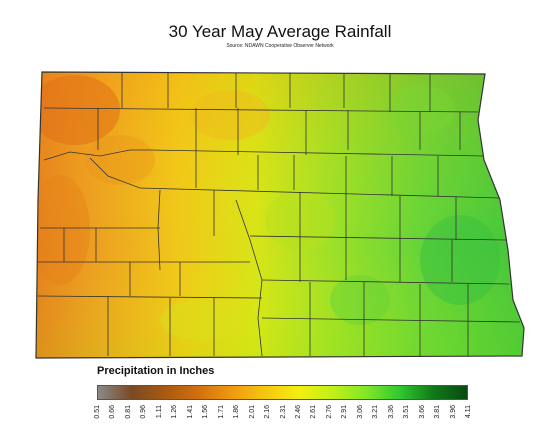 This screenshot has height=433, width=560. I want to click on legend-tick-label: 1.71, so click(221, 412).